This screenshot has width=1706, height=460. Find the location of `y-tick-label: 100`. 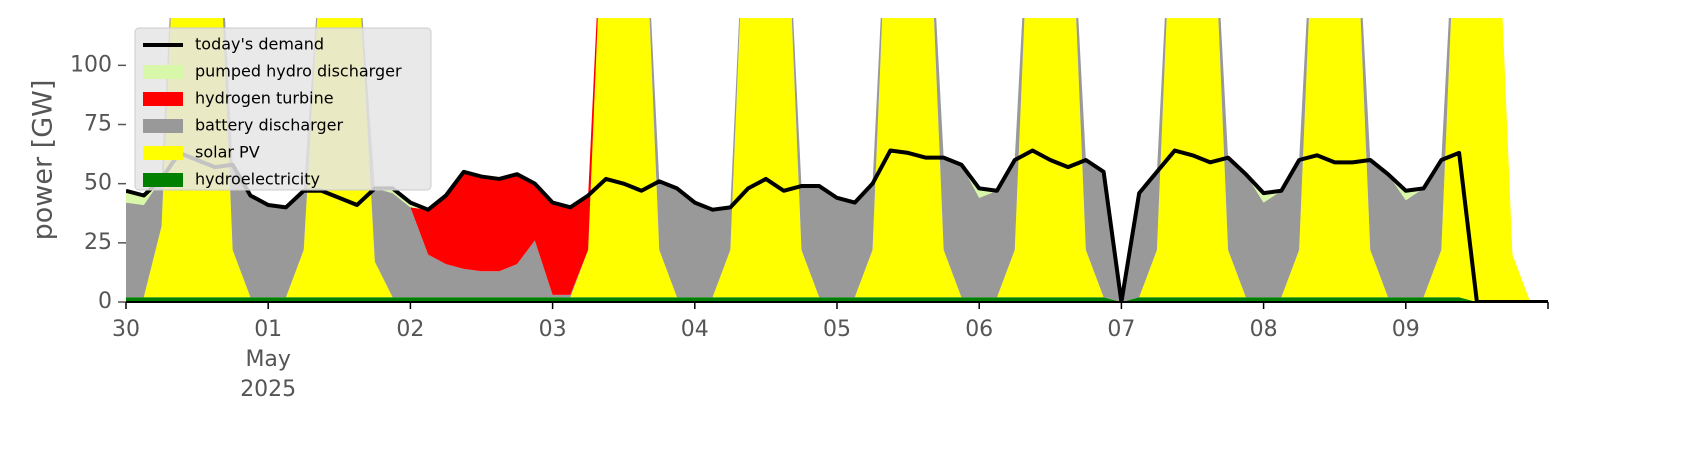

y-tick-label: 100 is located at coordinates (91, 64).